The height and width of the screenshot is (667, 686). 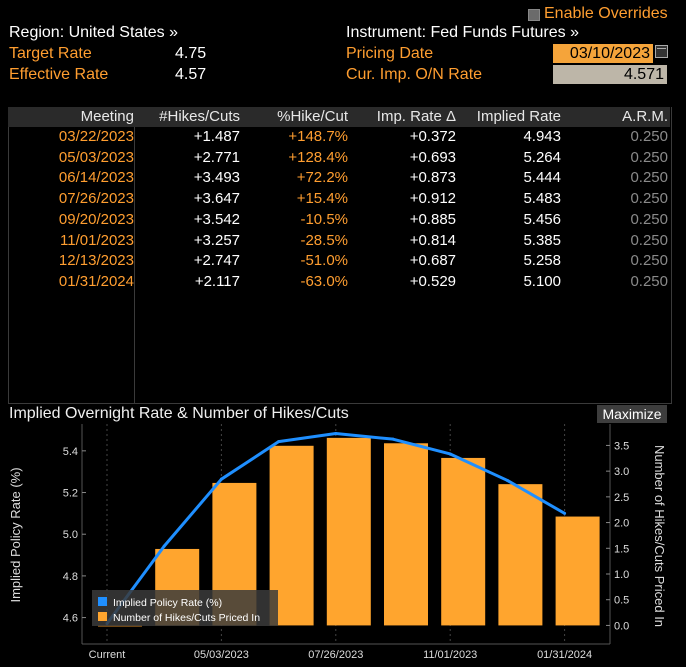 What do you see at coordinates (324, 261) in the screenshot?
I see `cell-pct-hike-cut: -51.0%` at bounding box center [324, 261].